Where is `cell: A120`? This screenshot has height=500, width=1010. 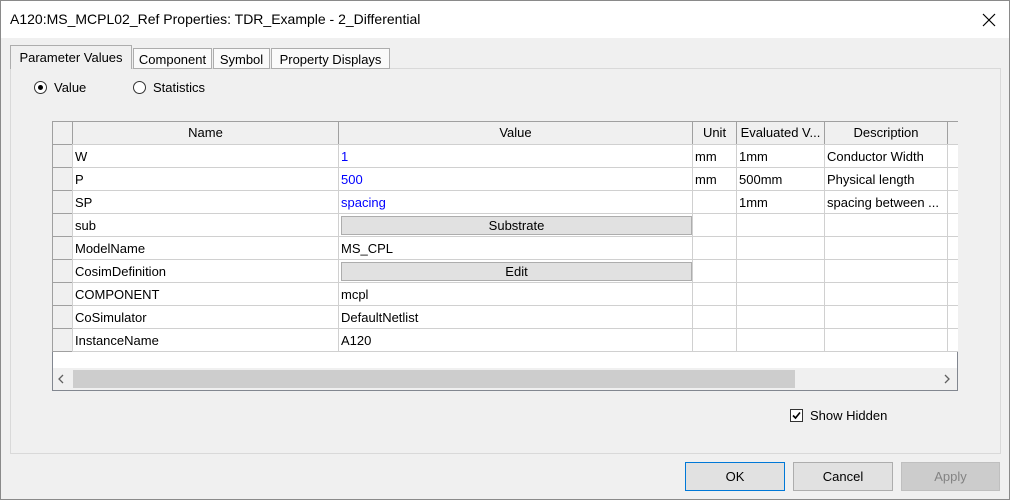 cell: A120 is located at coordinates (515, 340).